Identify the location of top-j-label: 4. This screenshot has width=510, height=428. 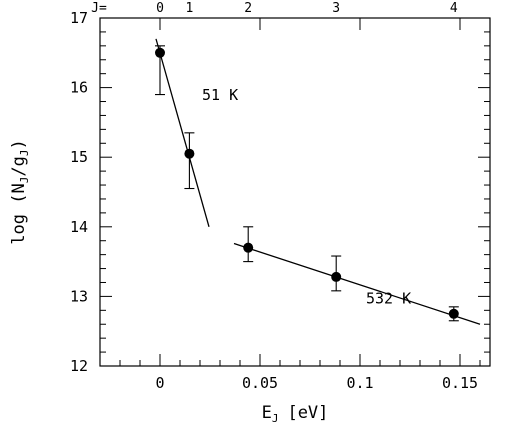
(454, 8).